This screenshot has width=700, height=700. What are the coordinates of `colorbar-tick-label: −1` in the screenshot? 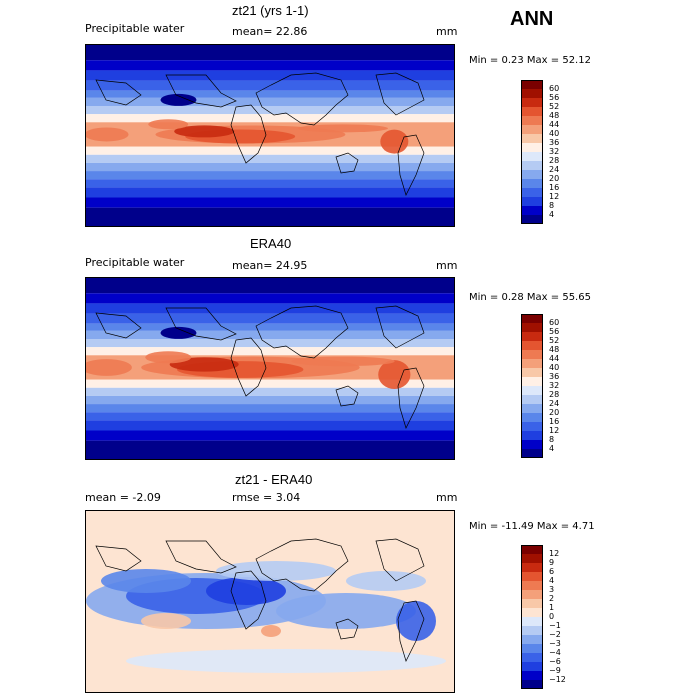 It's located at (555, 625).